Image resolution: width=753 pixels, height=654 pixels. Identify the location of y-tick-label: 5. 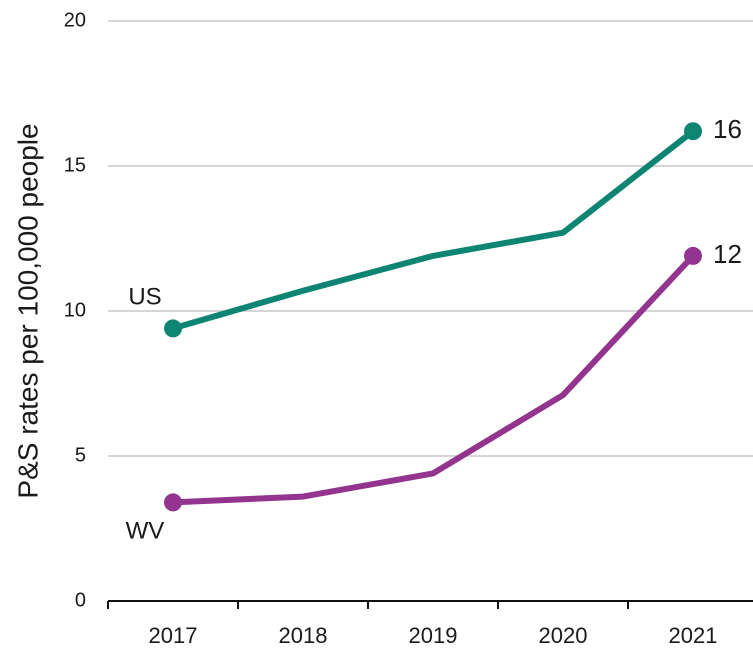
(80, 455).